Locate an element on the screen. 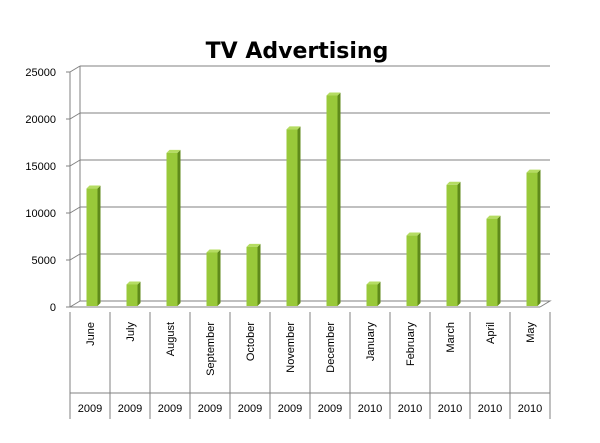  x-tick-label: June is located at coordinates (91, 334).